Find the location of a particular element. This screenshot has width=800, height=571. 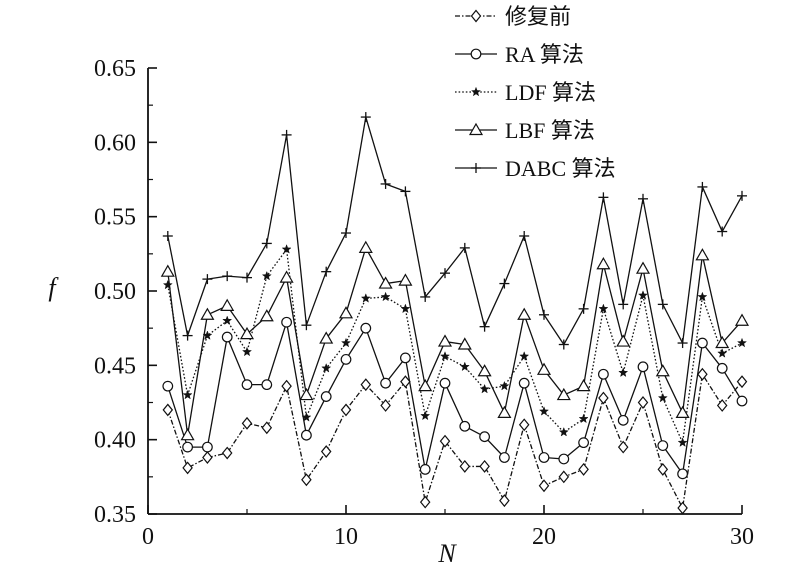

y-tick-label: 0.65 is located at coordinates (115, 69).